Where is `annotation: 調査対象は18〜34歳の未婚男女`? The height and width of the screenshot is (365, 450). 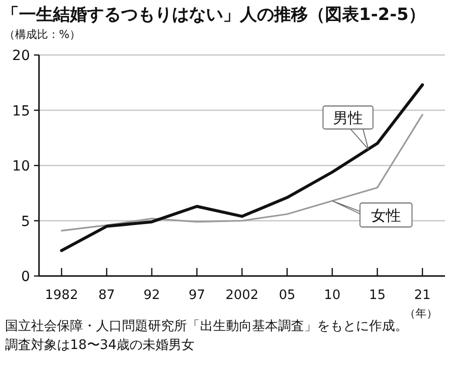 annotation: 調査対象は18〜34歳の未婚男女 is located at coordinates (100, 345).